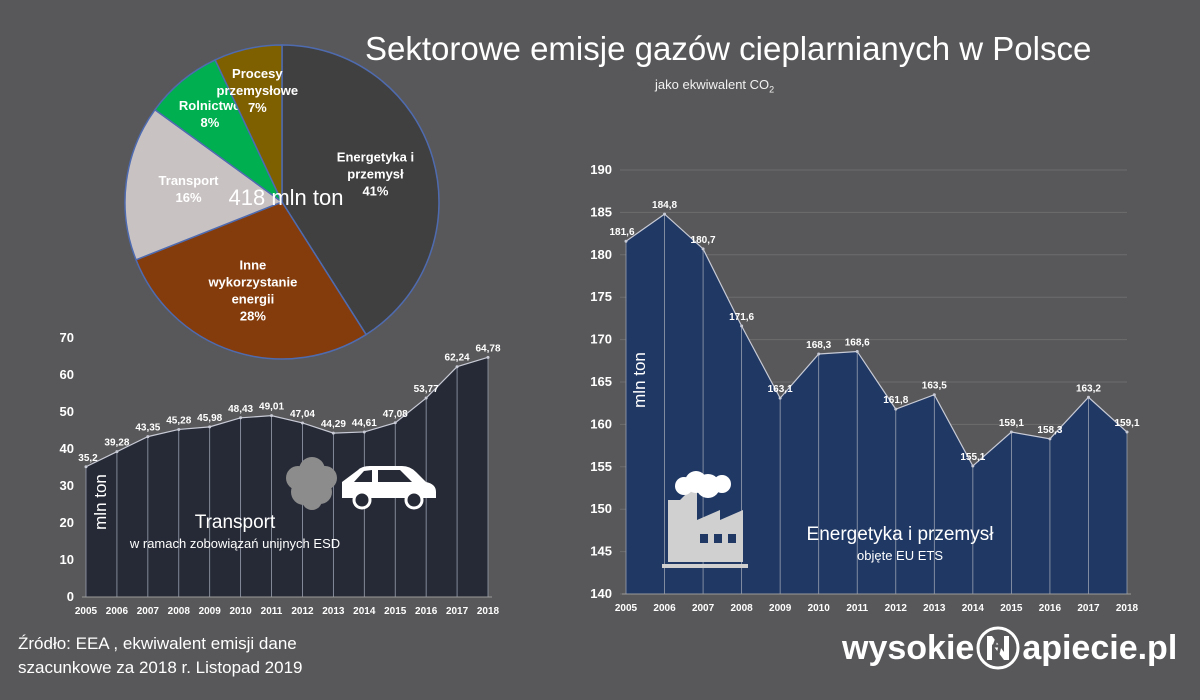 The height and width of the screenshot is (700, 1200). What do you see at coordinates (908, 647) in the screenshot?
I see `logo-text-left: wysokie` at bounding box center [908, 647].